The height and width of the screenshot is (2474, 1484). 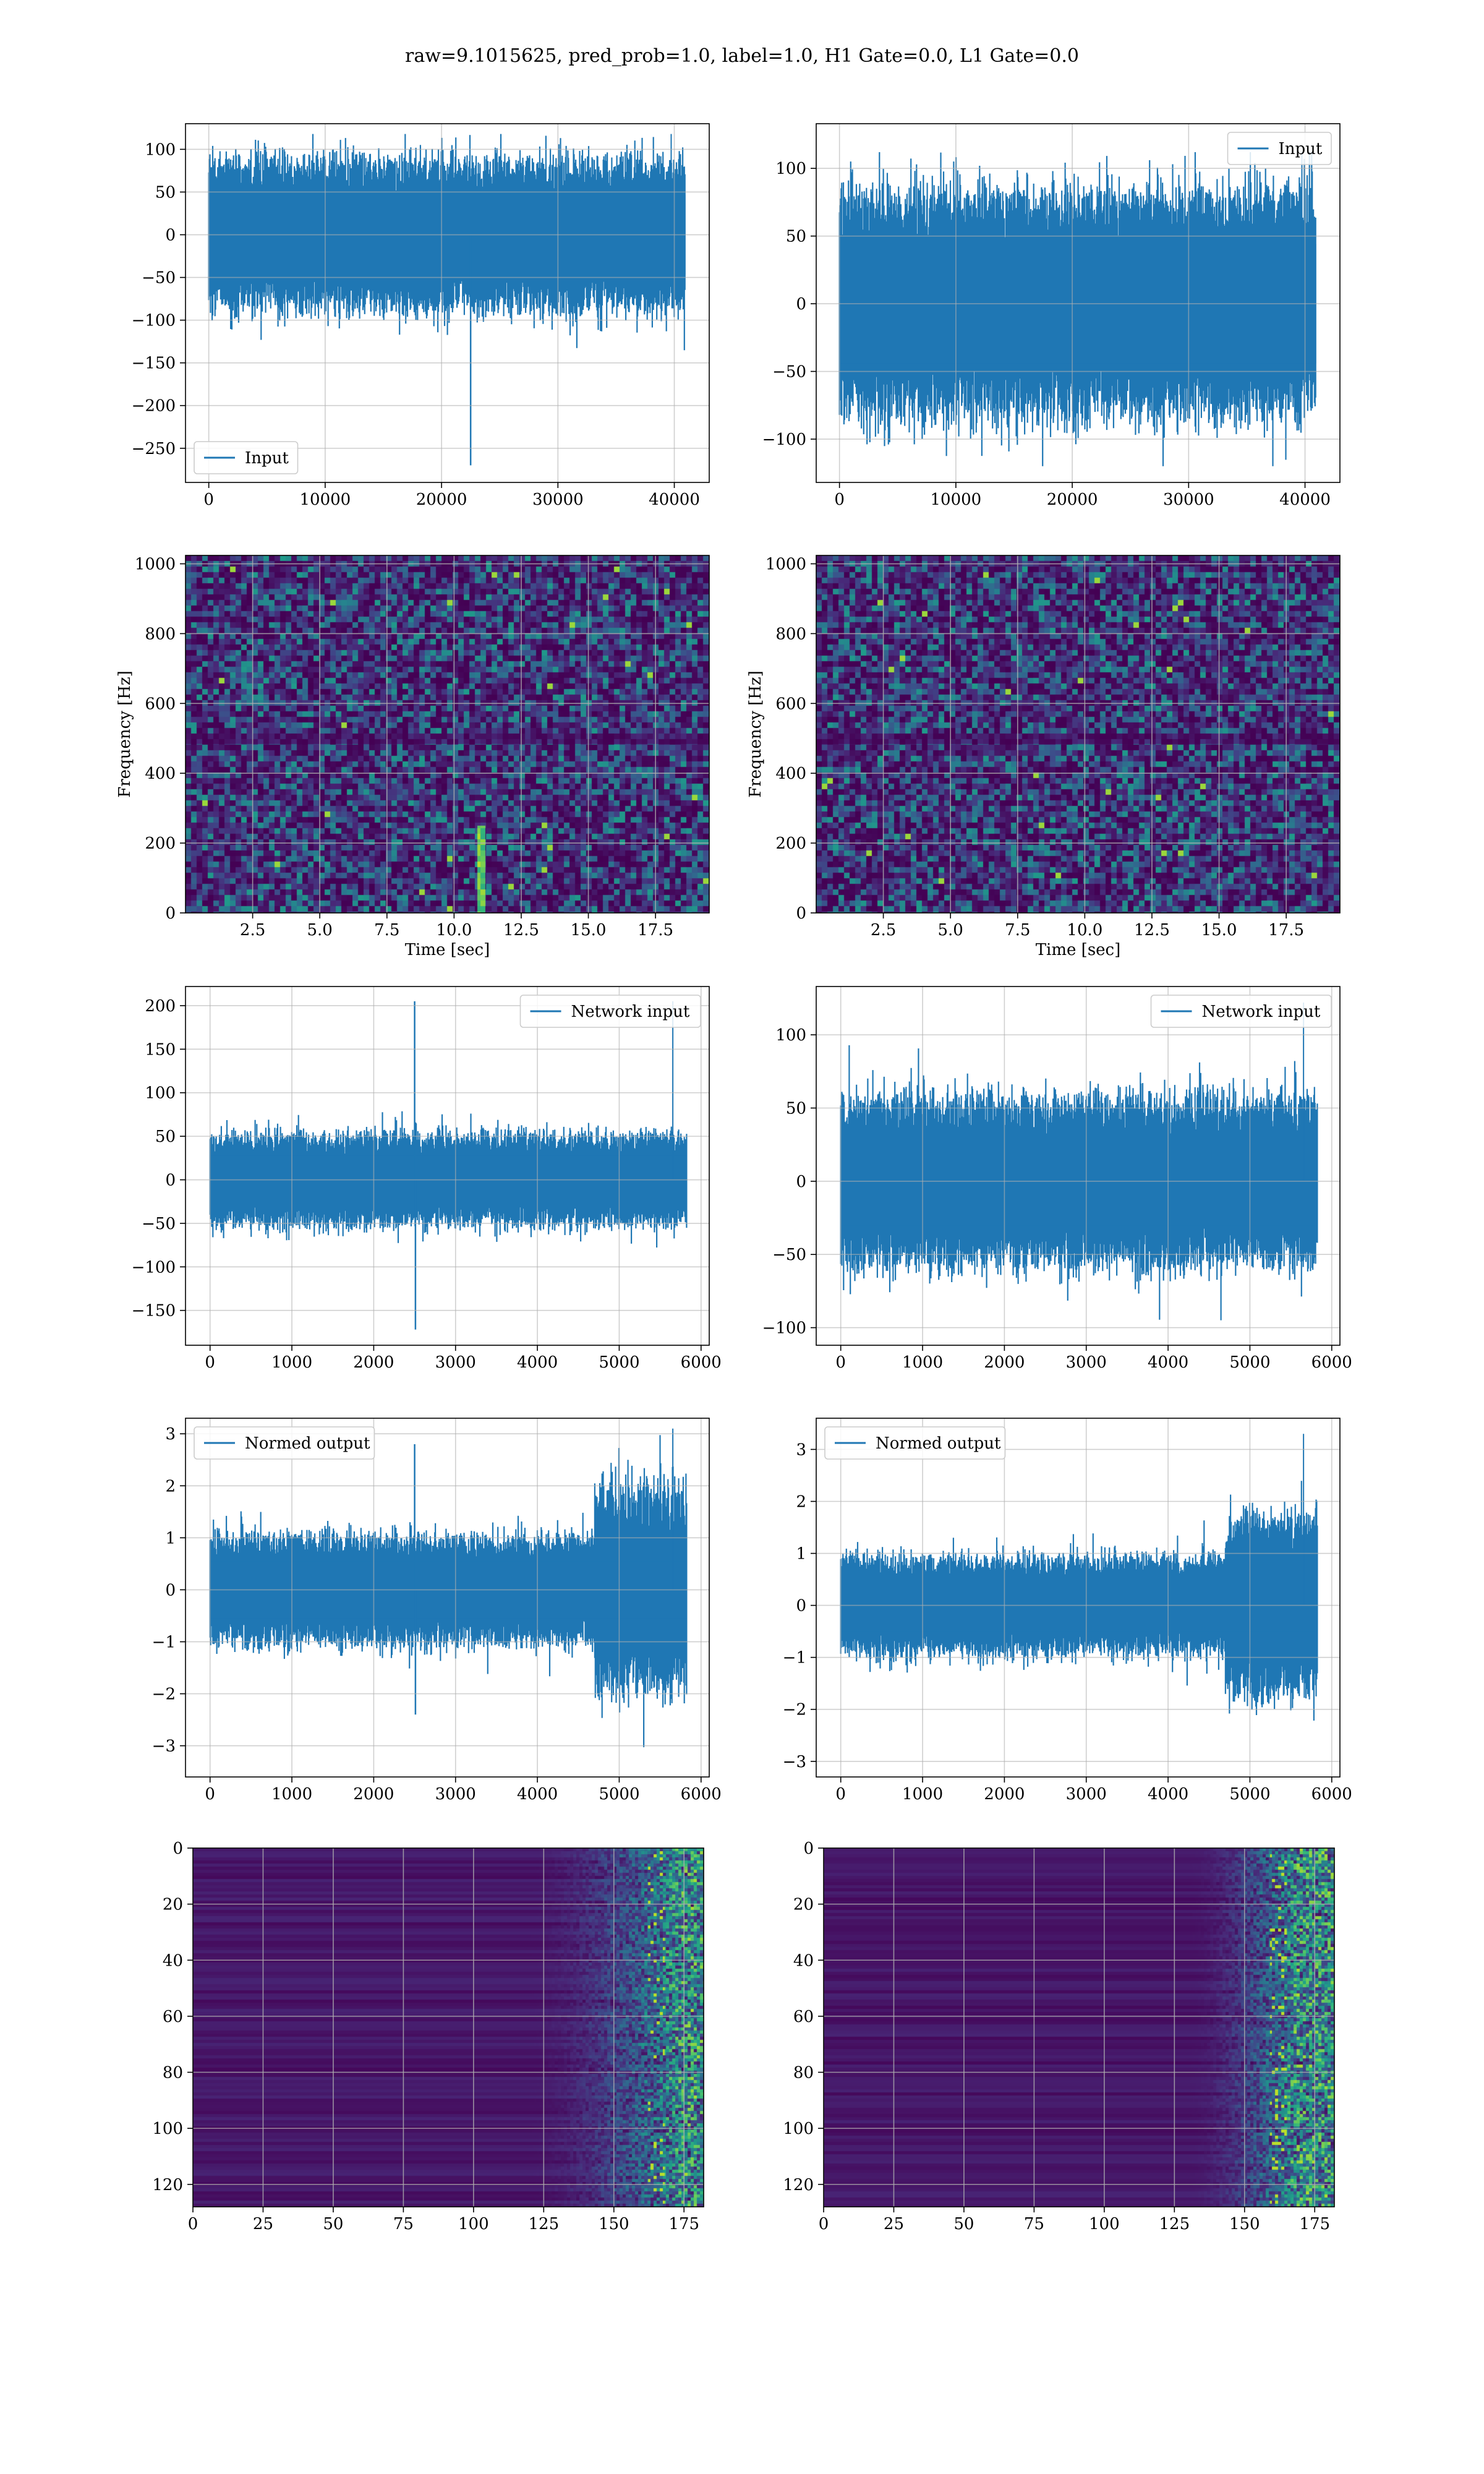 I want to click on legend-label: Network input, so click(x=630, y=1012).